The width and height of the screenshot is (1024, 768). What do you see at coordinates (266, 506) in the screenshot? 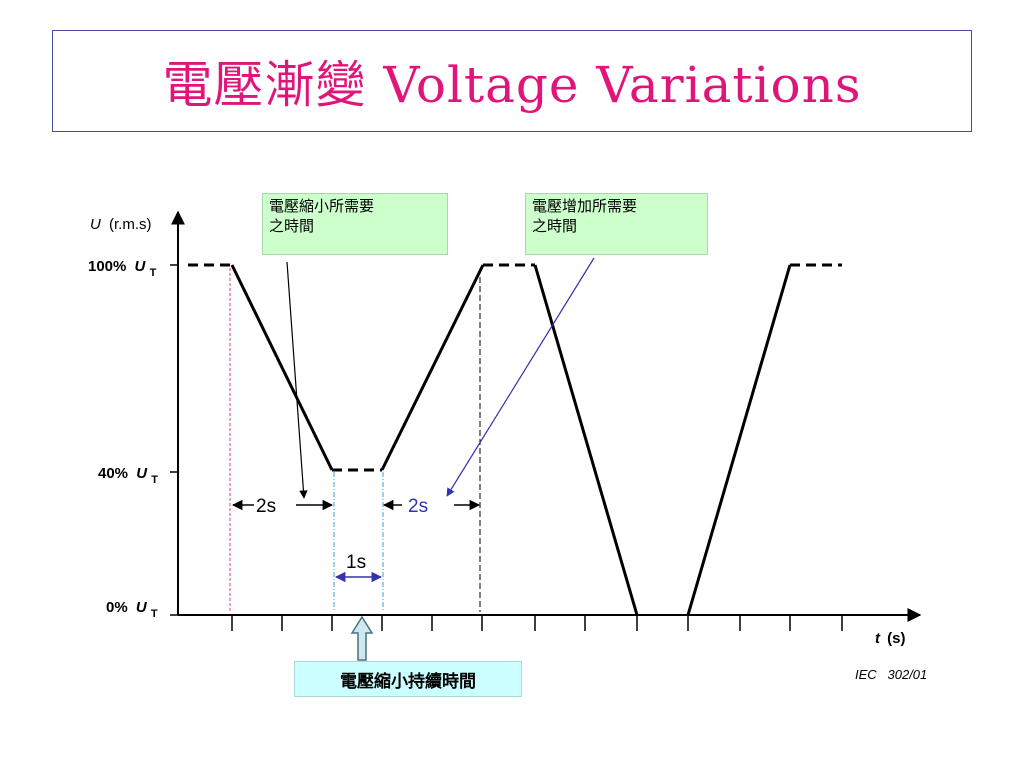
I see `decrease-duration-label: 2s` at bounding box center [266, 506].